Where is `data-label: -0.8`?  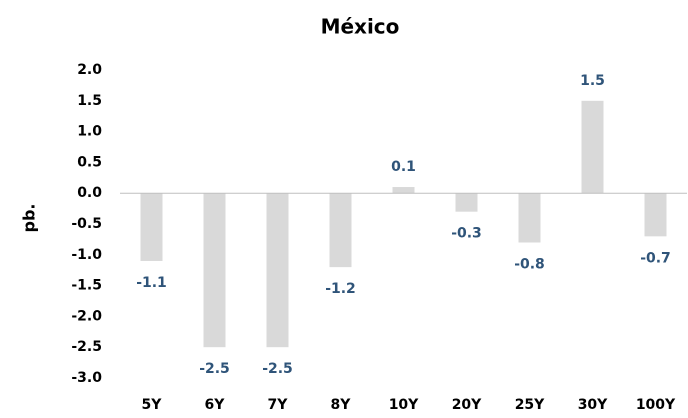 data-label: -0.8 is located at coordinates (529, 264).